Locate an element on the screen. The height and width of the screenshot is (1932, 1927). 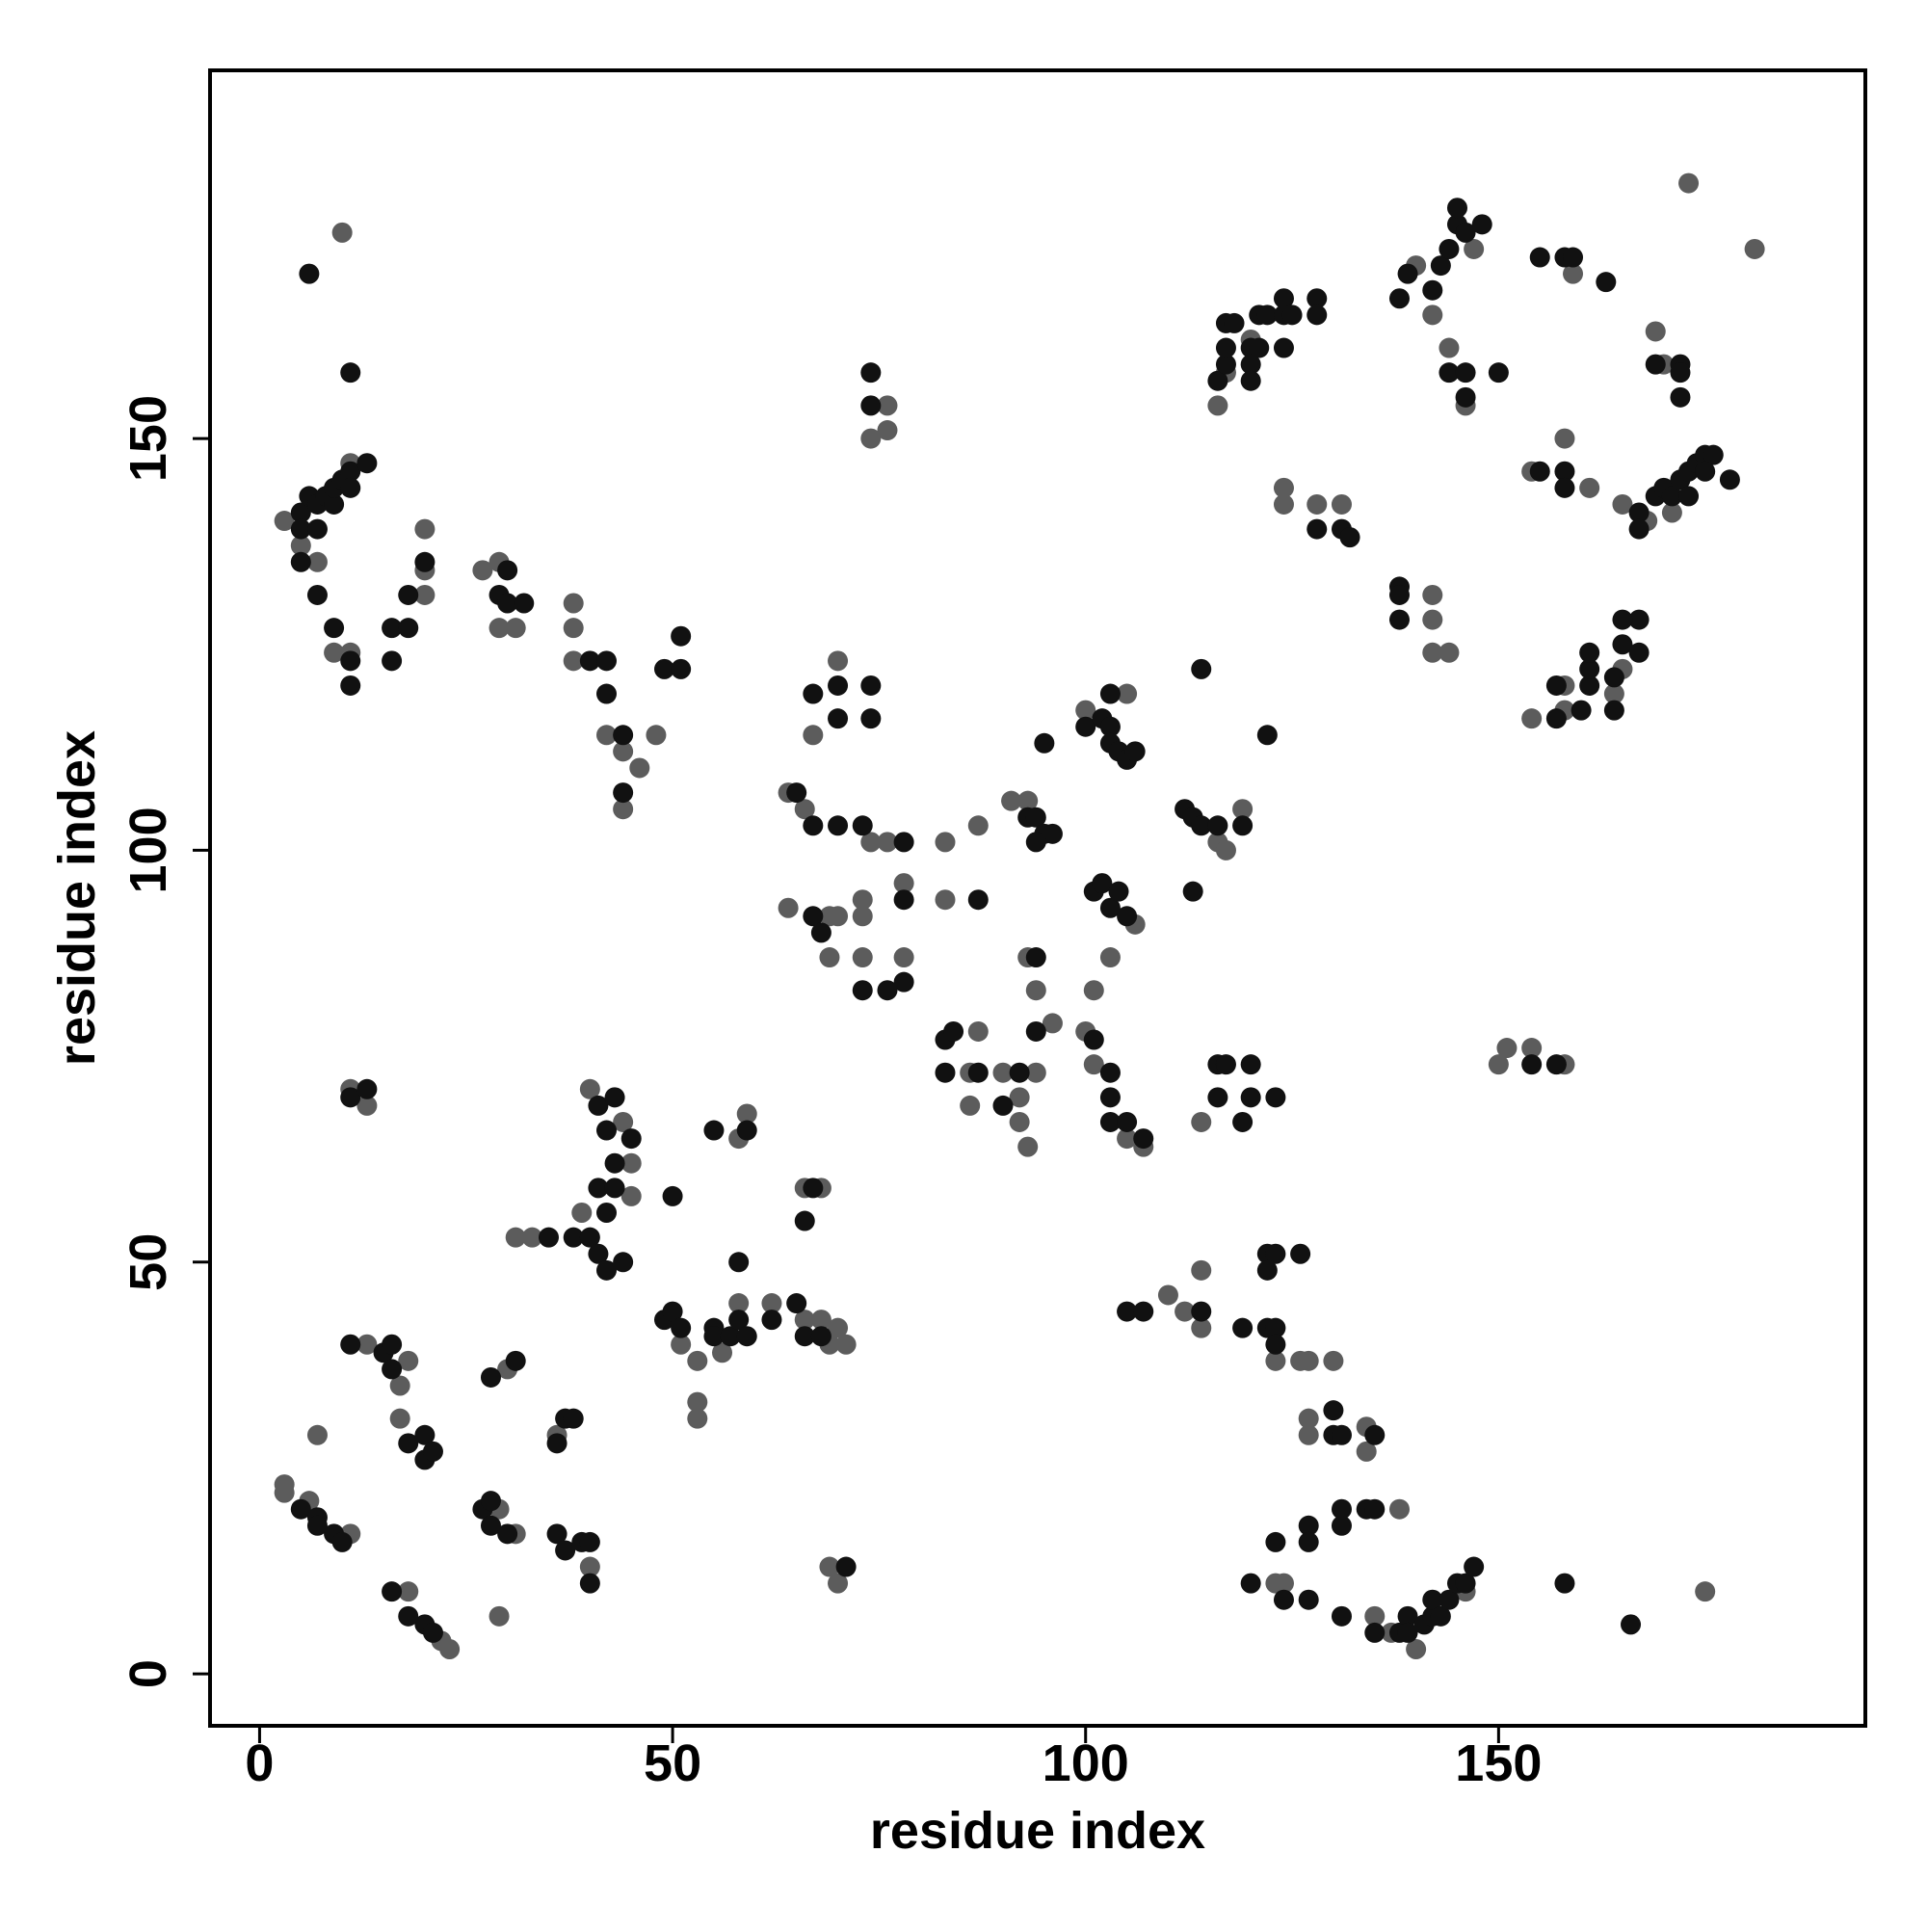
y-tick-label: 100 is located at coordinates (148, 850).